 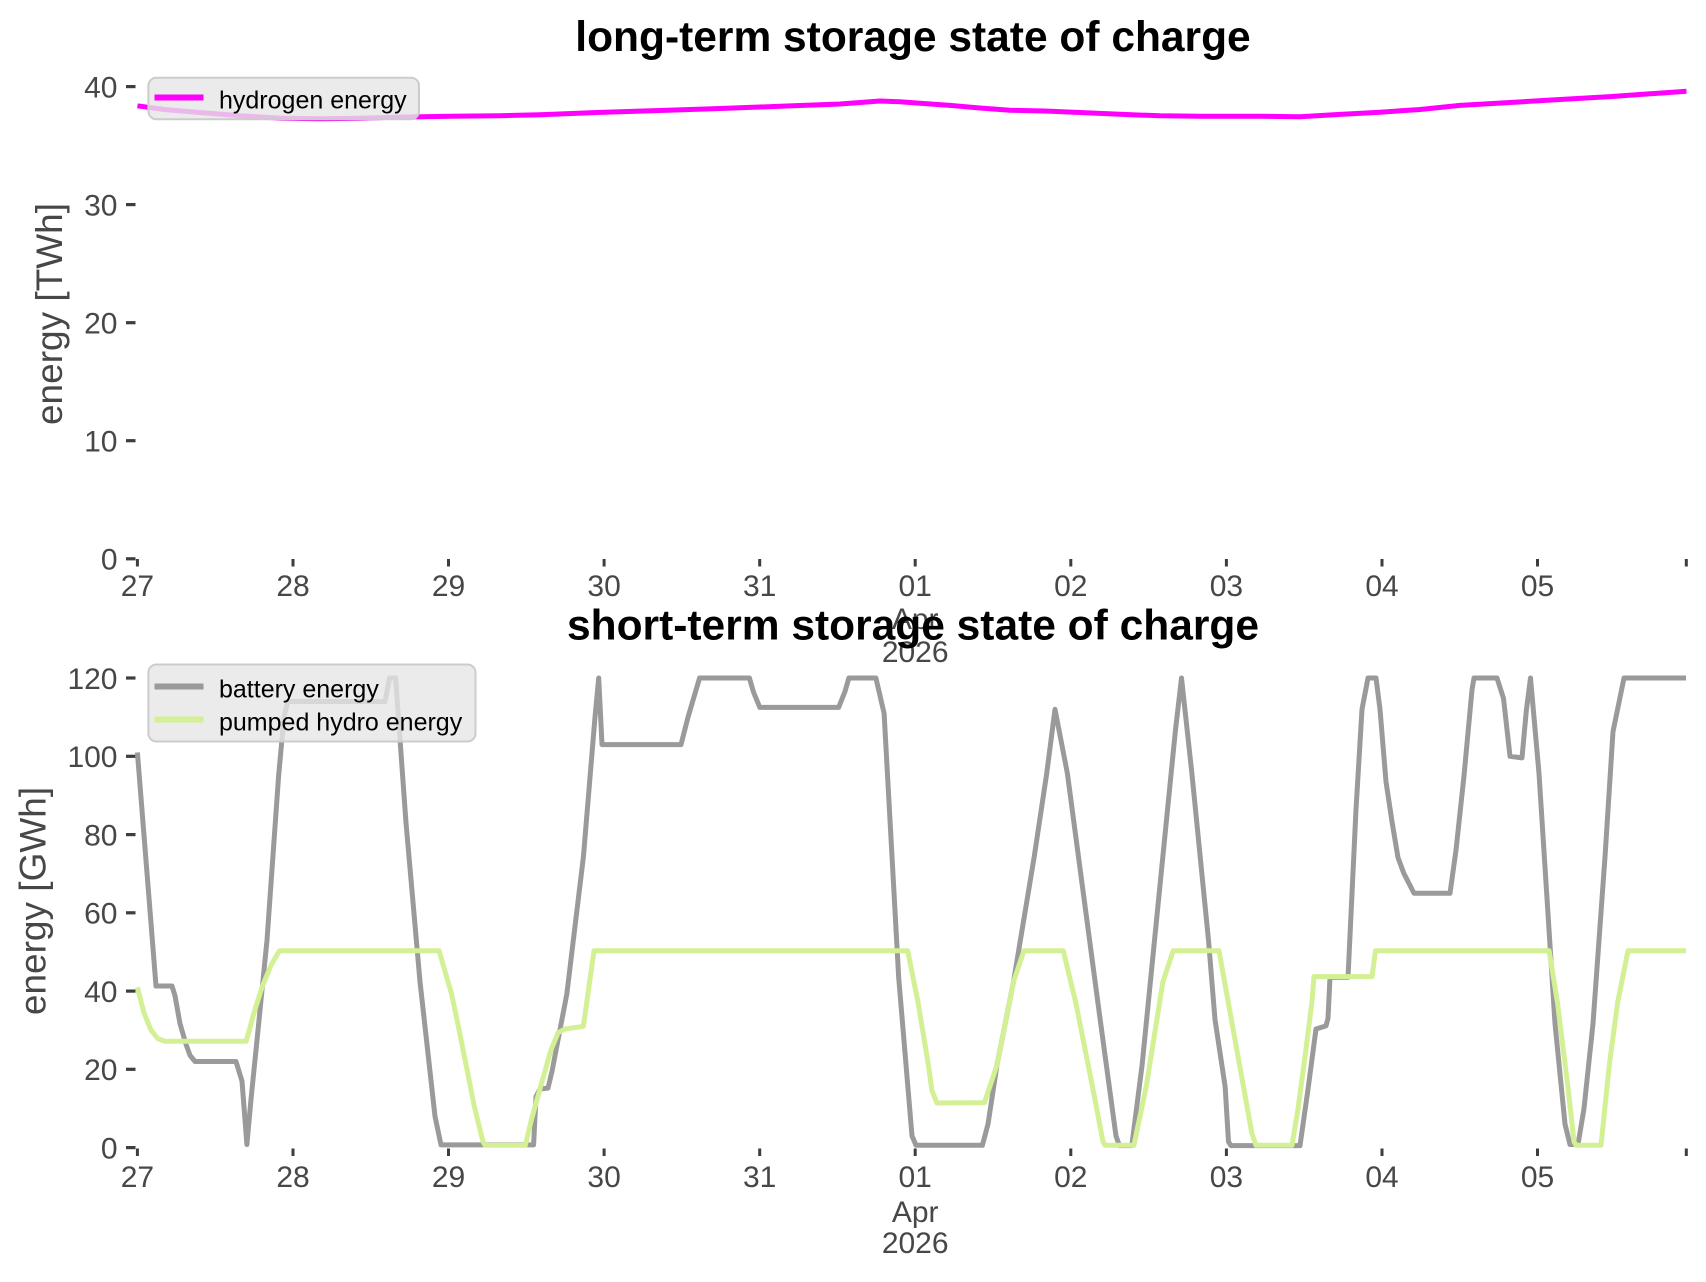 I want to click on svg-text: 10, so click(x=100, y=442).